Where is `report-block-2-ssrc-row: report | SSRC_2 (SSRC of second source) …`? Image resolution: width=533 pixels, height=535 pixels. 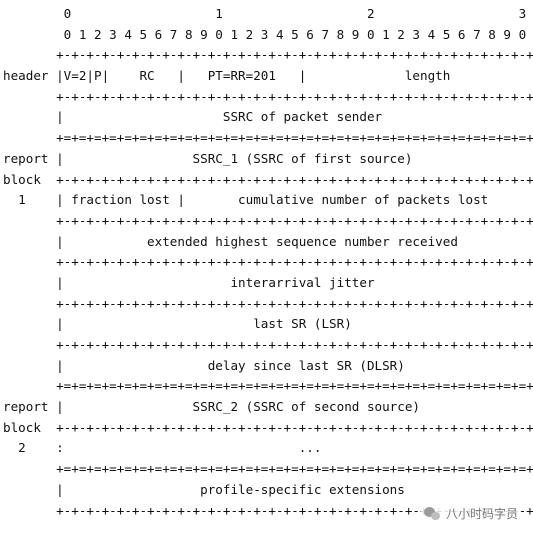 report-block-2-ssrc-row: report | SSRC_2 (SSRC of second source) … is located at coordinates (268, 407).